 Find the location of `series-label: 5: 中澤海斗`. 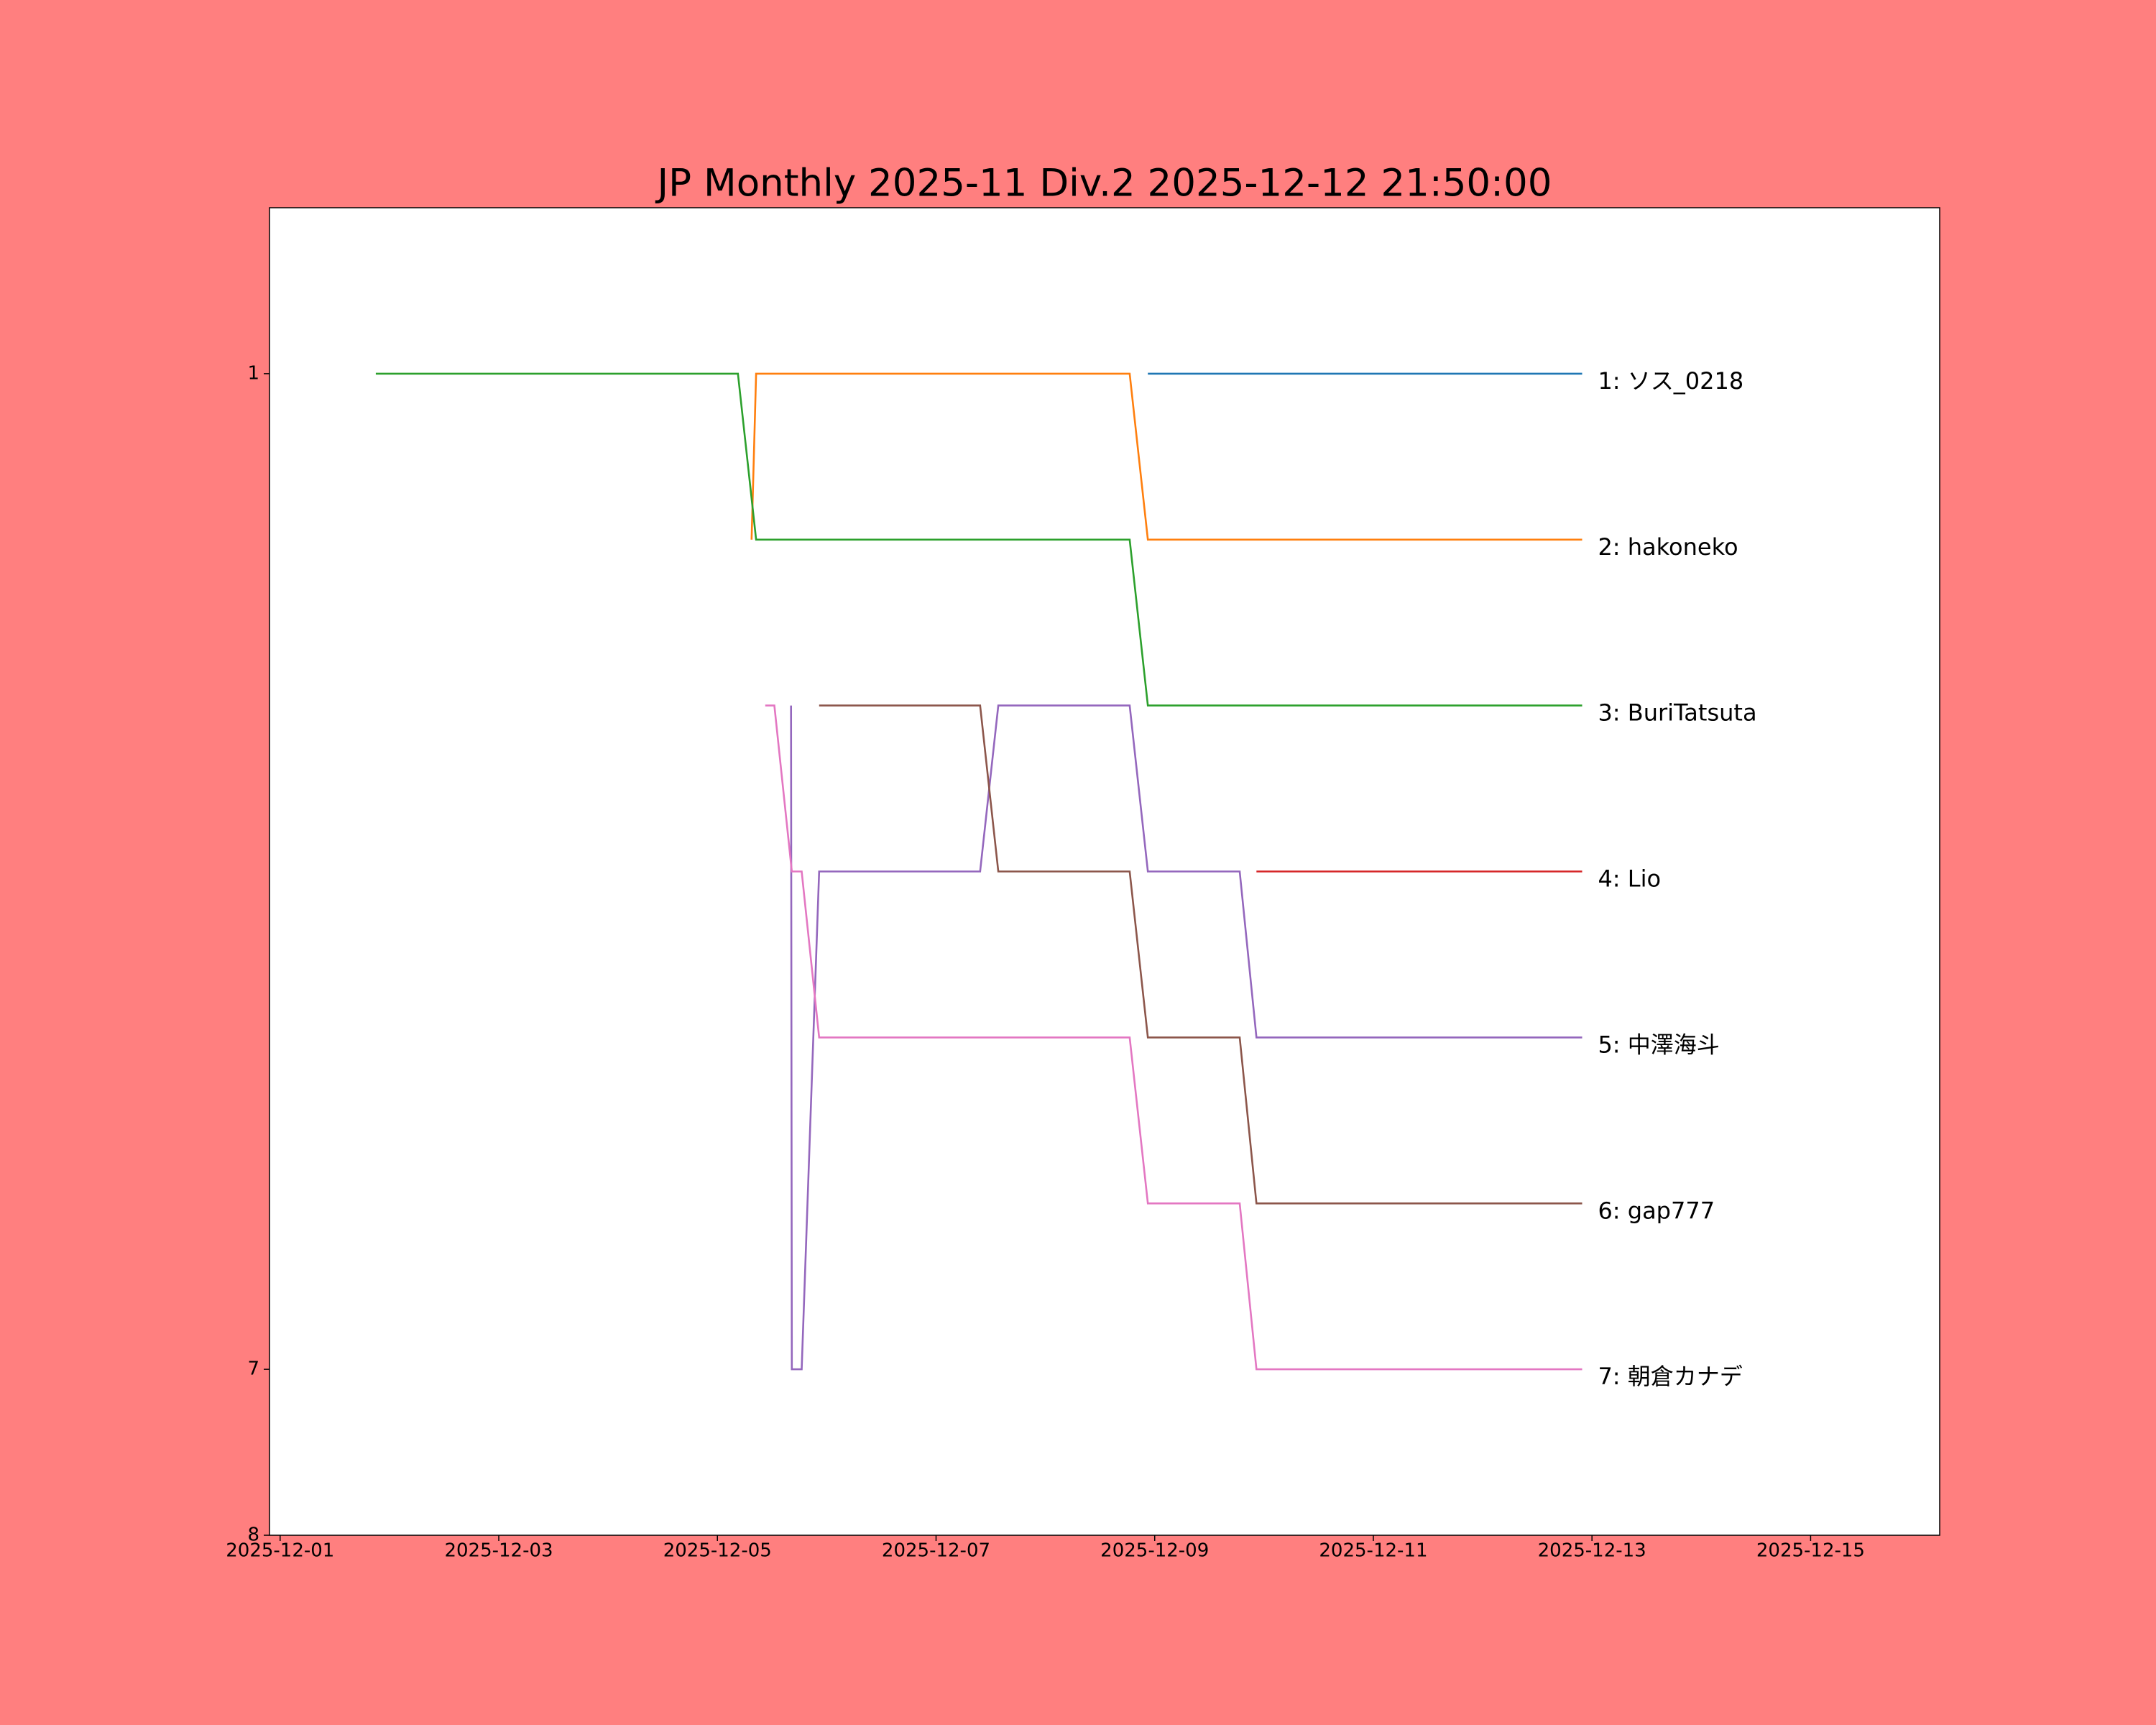

series-label: 5: 中澤海斗 is located at coordinates (1658, 1044).